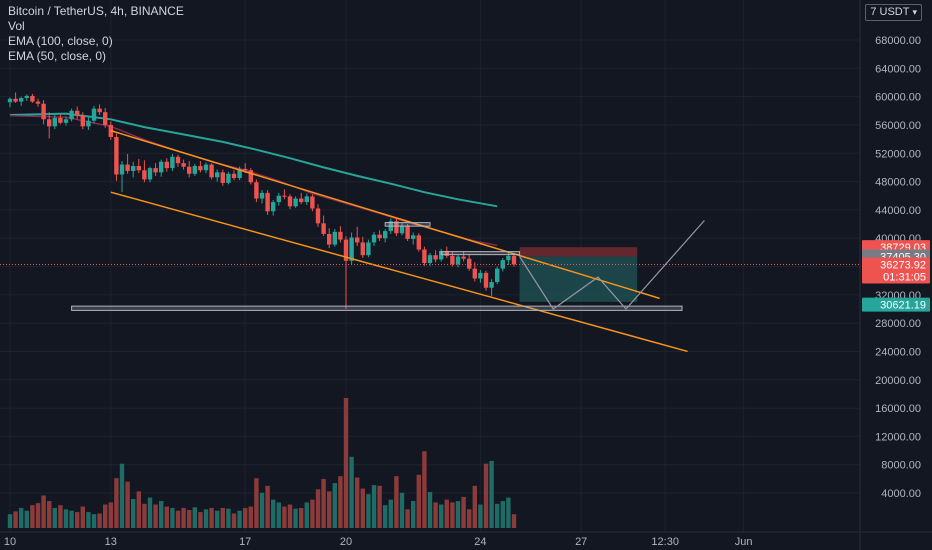 The height and width of the screenshot is (550, 932). Describe the element at coordinates (903, 266) in the screenshot. I see `price-label: 36273.92` at that location.